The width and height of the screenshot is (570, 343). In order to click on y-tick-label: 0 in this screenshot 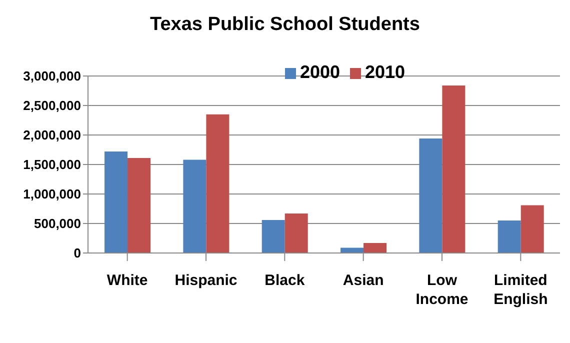, I will do `click(77, 253)`.